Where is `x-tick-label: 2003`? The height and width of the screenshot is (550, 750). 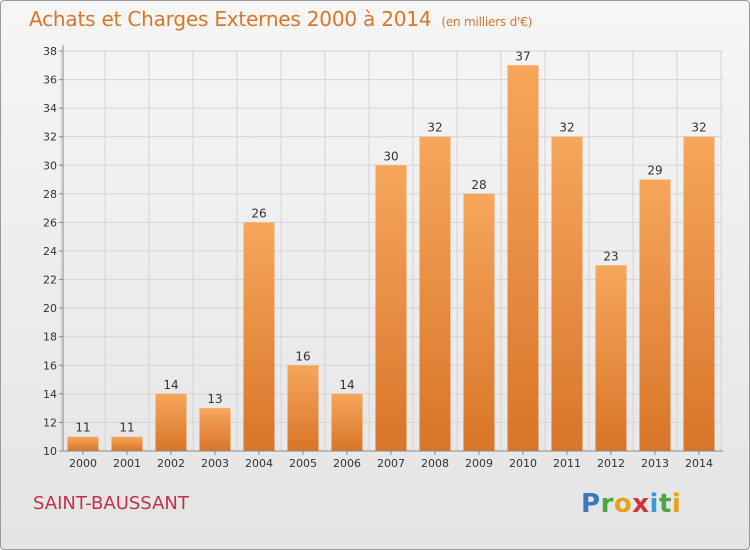
x-tick-label: 2003 is located at coordinates (215, 463).